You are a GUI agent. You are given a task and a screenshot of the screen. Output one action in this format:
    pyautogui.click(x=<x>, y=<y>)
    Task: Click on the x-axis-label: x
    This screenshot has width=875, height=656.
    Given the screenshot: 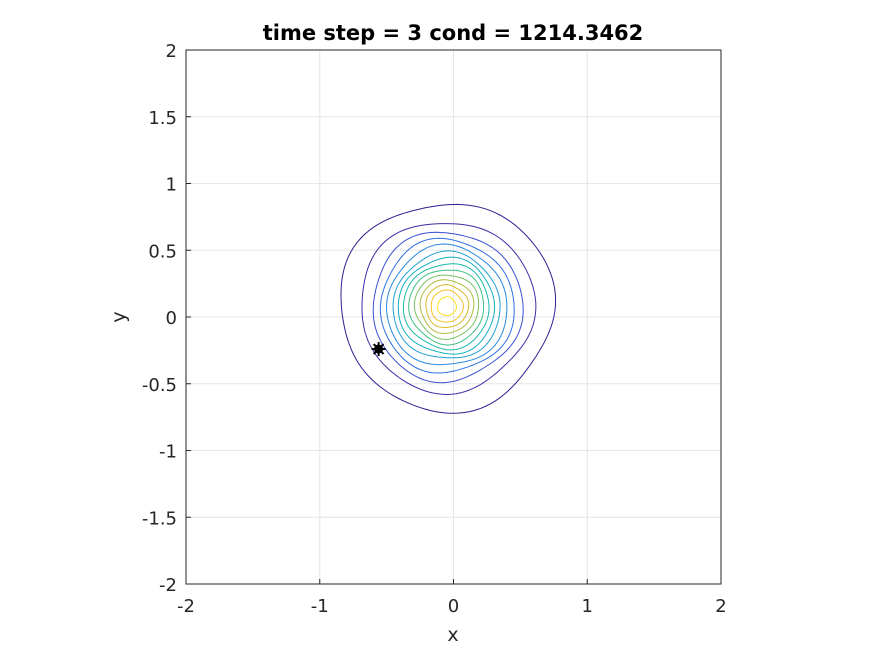 What is the action you would take?
    pyautogui.click(x=452, y=635)
    